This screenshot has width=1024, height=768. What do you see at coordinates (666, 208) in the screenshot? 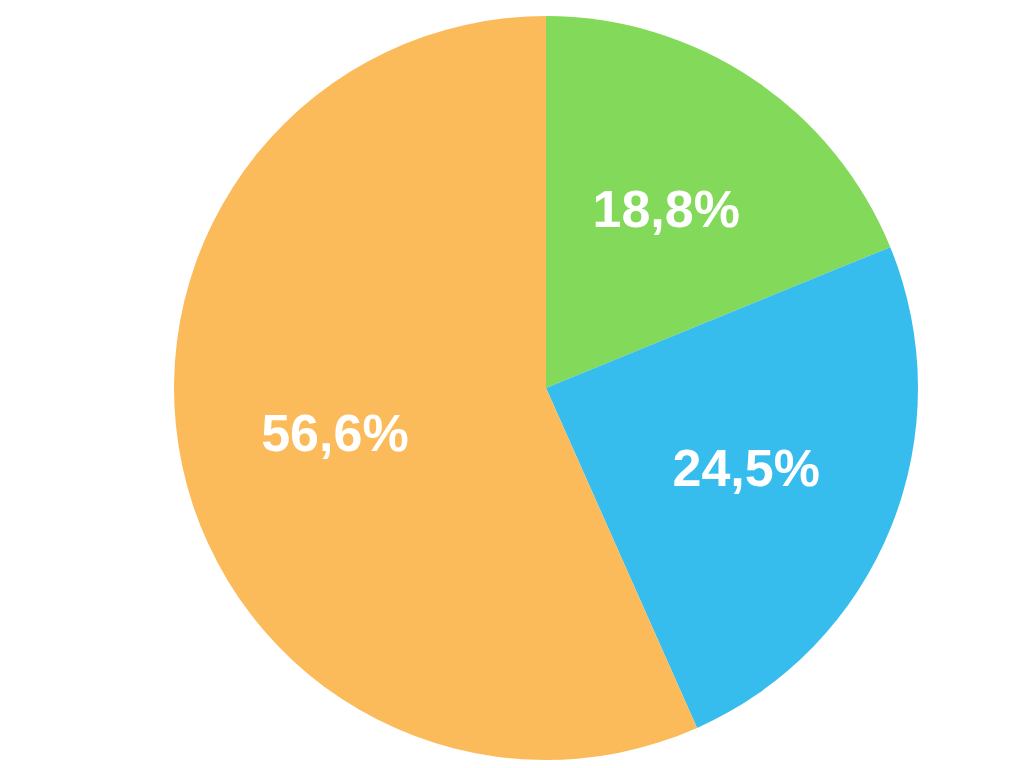
I see `data-label: 18,8%` at bounding box center [666, 208].